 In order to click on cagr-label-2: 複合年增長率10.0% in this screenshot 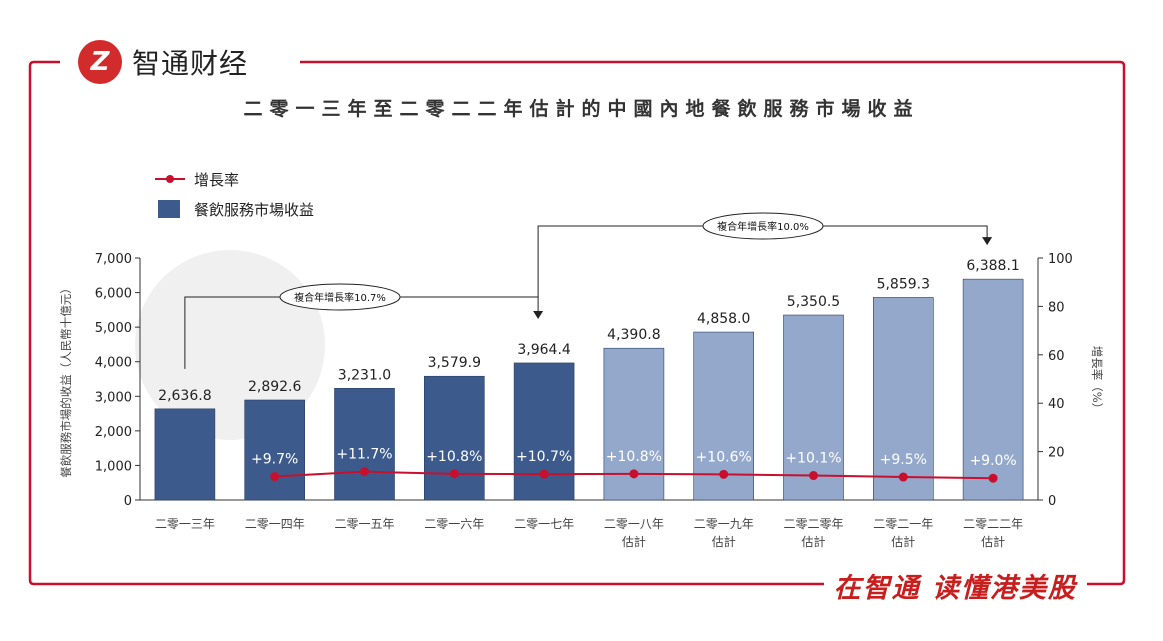, I will do `click(763, 226)`.